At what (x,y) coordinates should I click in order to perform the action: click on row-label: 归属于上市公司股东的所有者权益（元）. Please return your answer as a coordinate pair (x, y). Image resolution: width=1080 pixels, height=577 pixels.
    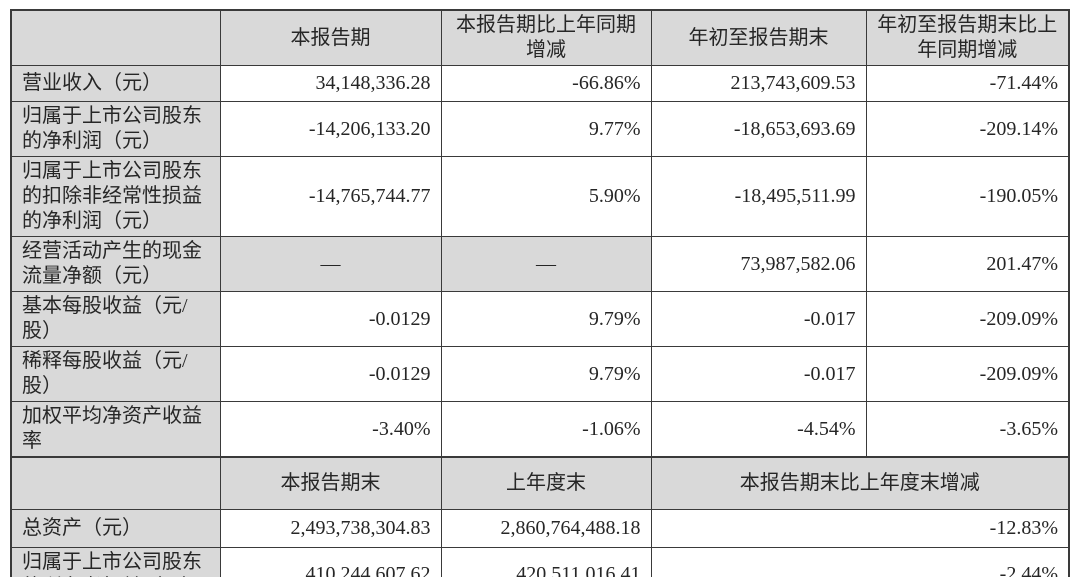
    Looking at the image, I should click on (115, 561).